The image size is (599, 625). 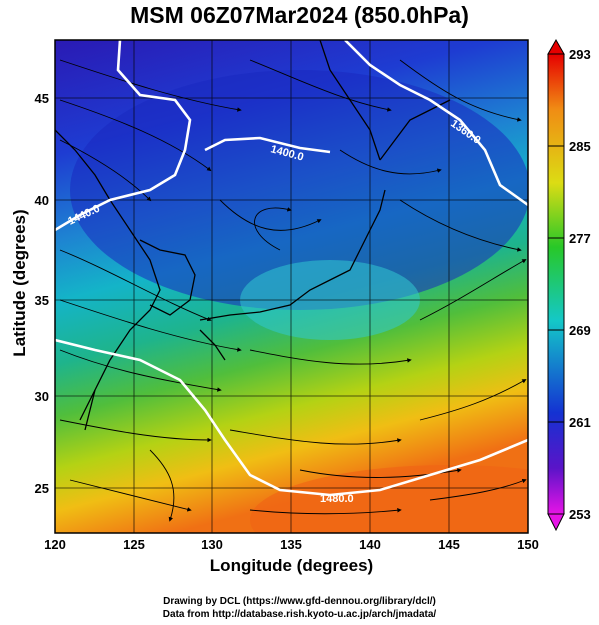 What do you see at coordinates (580, 422) in the screenshot?
I see `colorbar-tick-label: 261` at bounding box center [580, 422].